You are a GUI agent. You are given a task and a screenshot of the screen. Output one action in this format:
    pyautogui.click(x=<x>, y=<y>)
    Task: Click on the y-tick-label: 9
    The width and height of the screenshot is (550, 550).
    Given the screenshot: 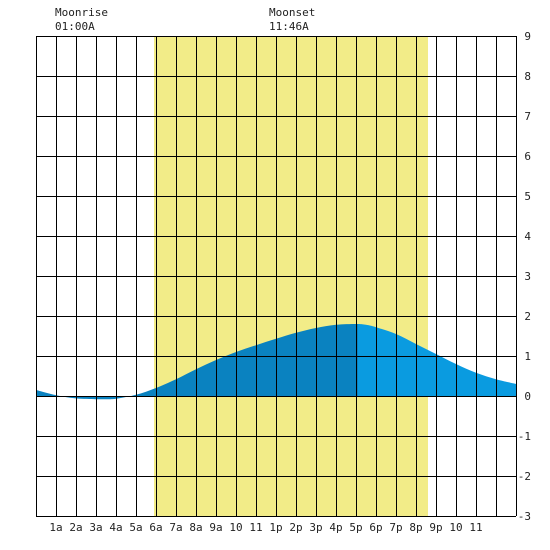 What is the action you would take?
    pyautogui.click(x=527, y=36)
    